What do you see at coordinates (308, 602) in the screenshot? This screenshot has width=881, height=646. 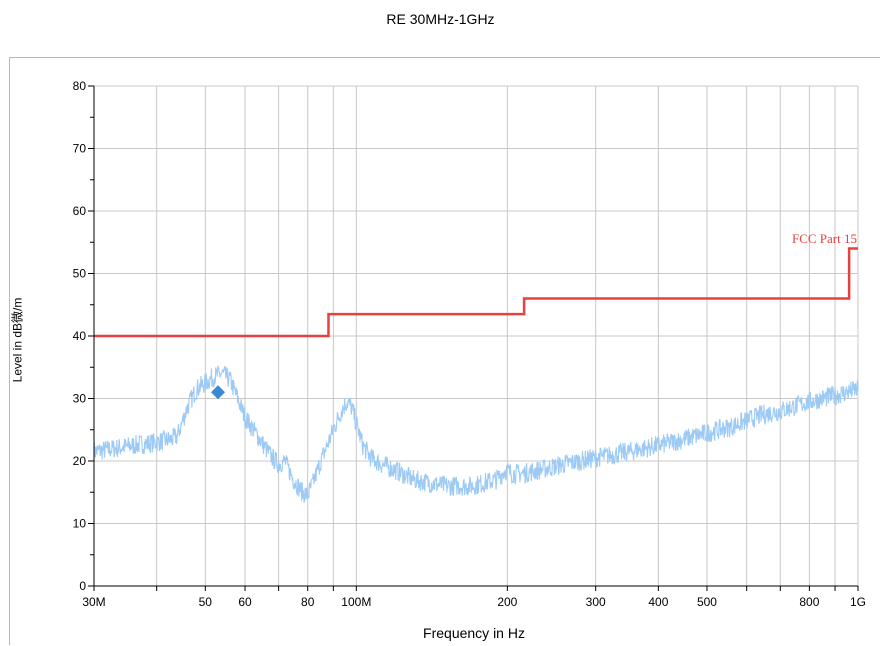 I see `x-tick-label: 80` at bounding box center [308, 602].